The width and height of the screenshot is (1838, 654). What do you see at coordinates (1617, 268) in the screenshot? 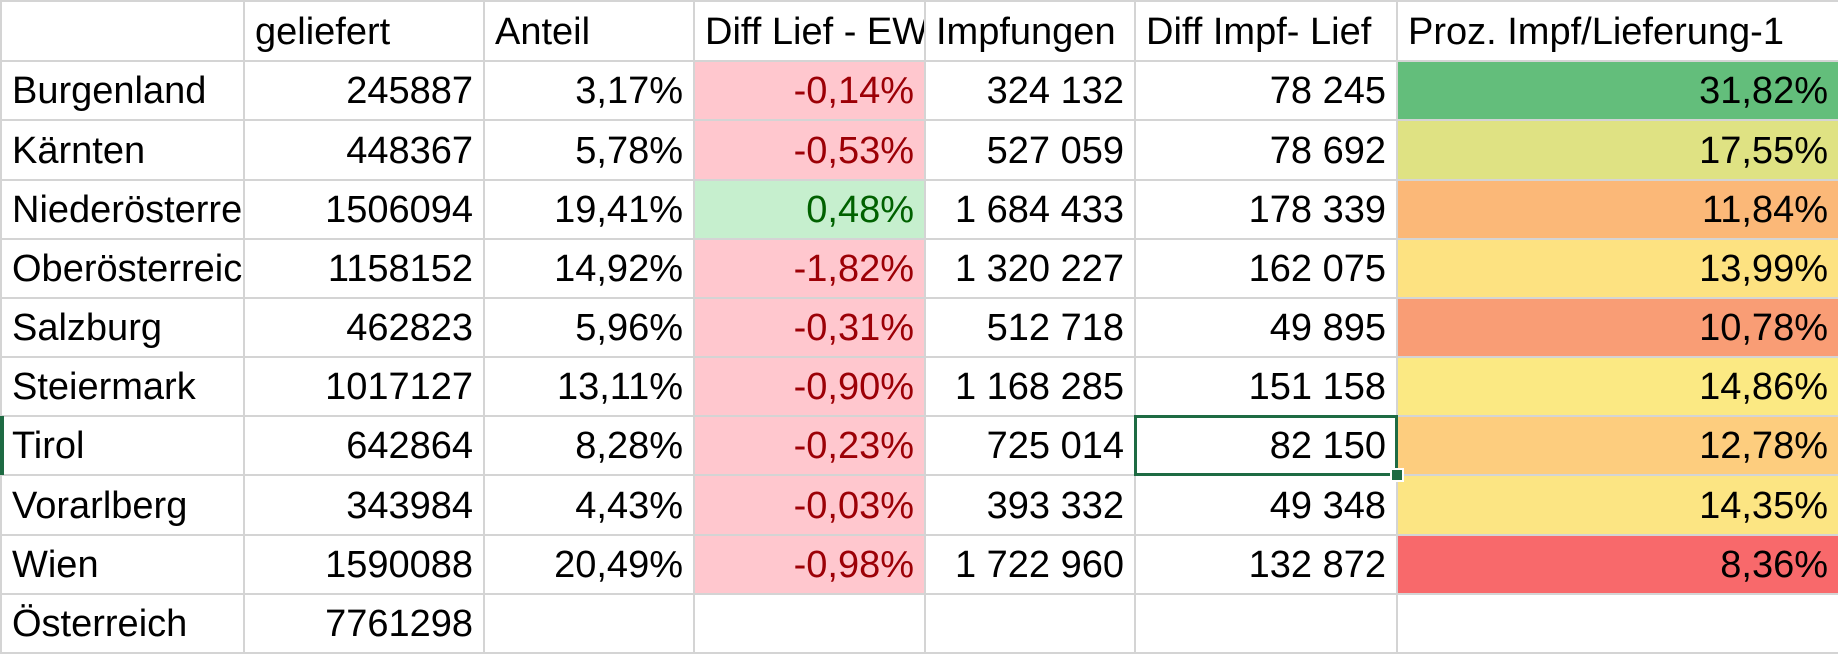
I see `cell-proz-impf-lieferung: 13,99%` at bounding box center [1617, 268].